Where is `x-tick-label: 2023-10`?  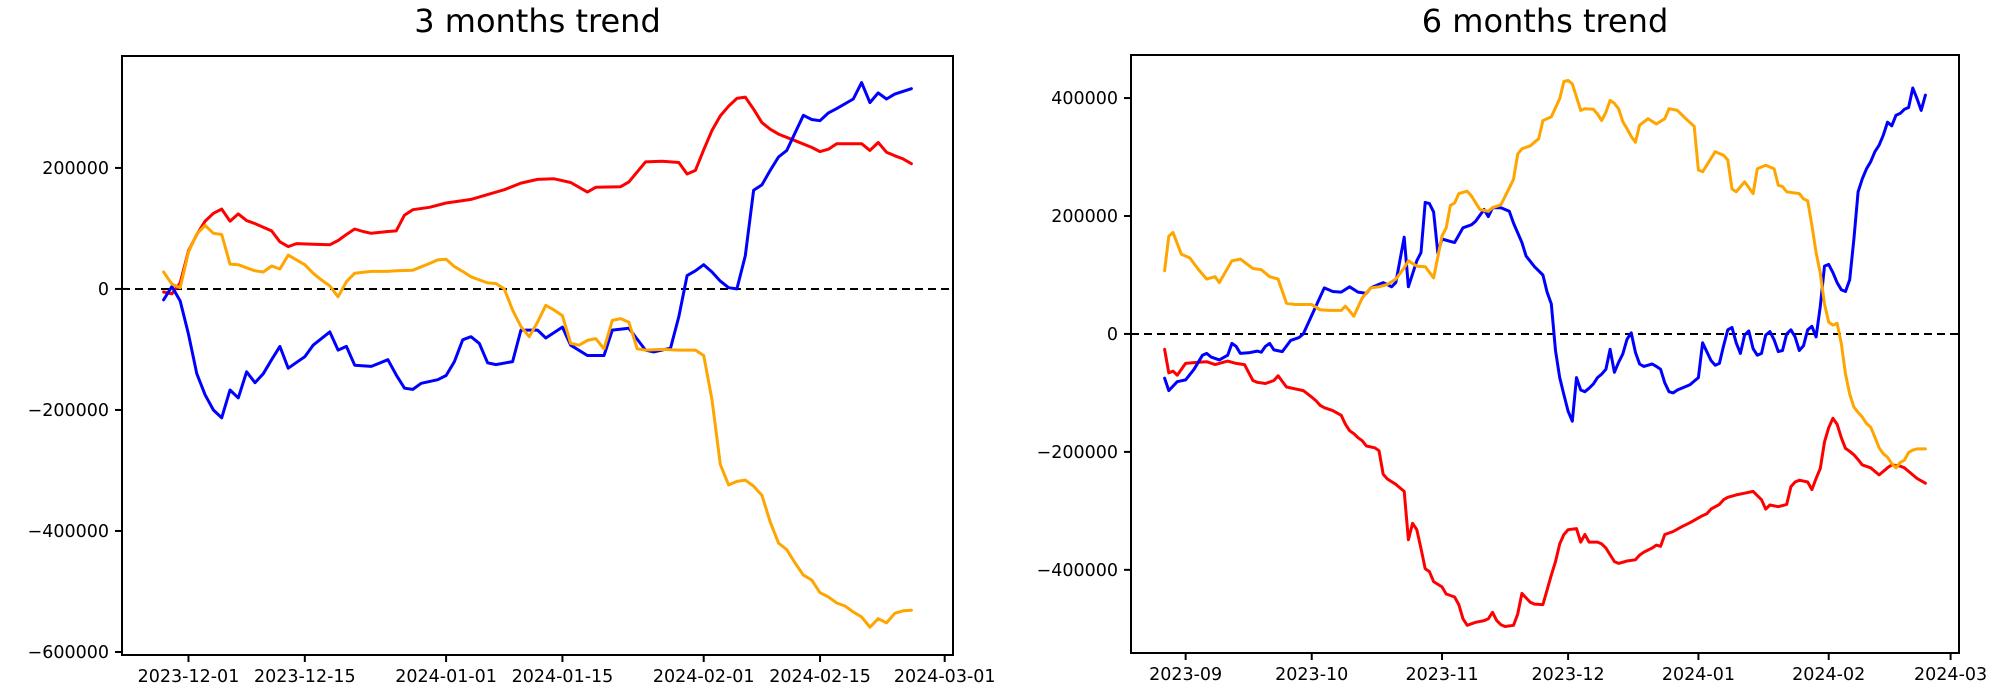 x-tick-label: 2023-10 is located at coordinates (1311, 675).